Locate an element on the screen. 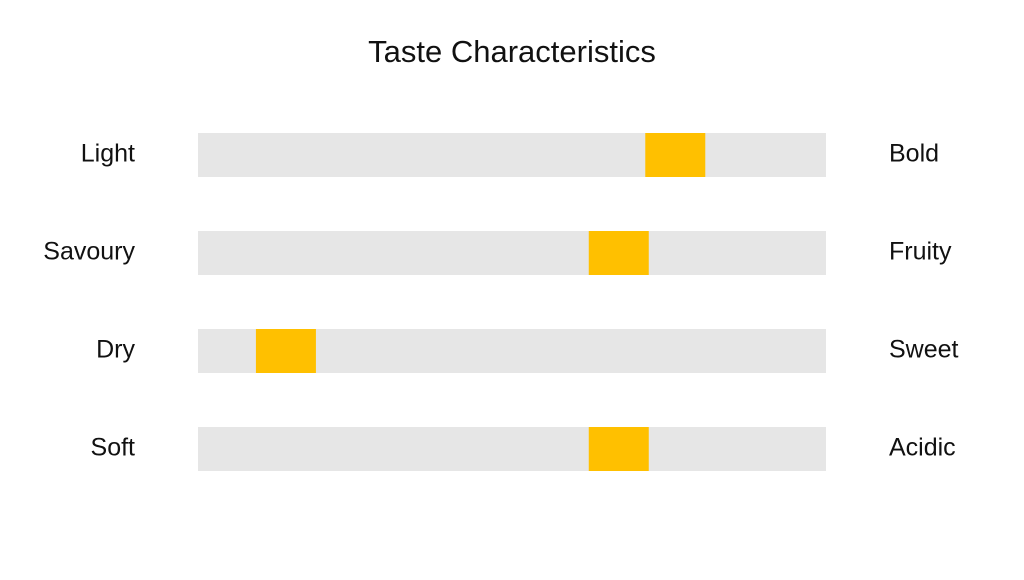 The image size is (1024, 580). right-label: Sweet is located at coordinates (924, 350).